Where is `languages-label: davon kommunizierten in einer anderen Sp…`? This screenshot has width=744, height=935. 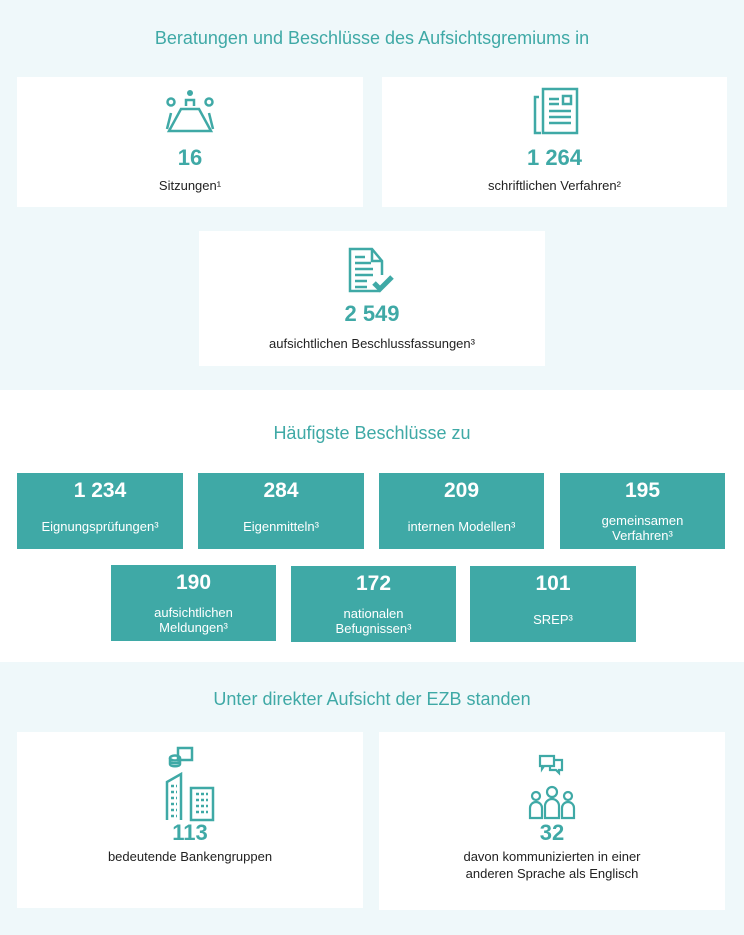 languages-label: davon kommunizierten in einer anderen Sp… is located at coordinates (552, 865).